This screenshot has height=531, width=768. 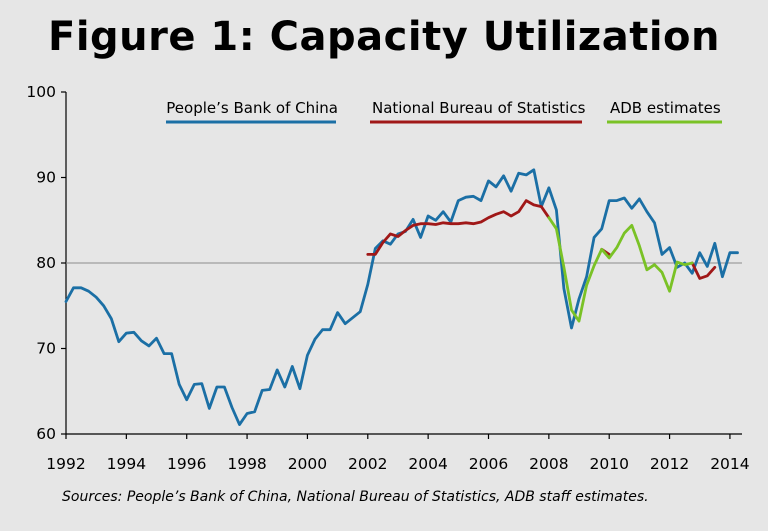 I want to click on x-tick-label: 2002, so click(x=367, y=464).